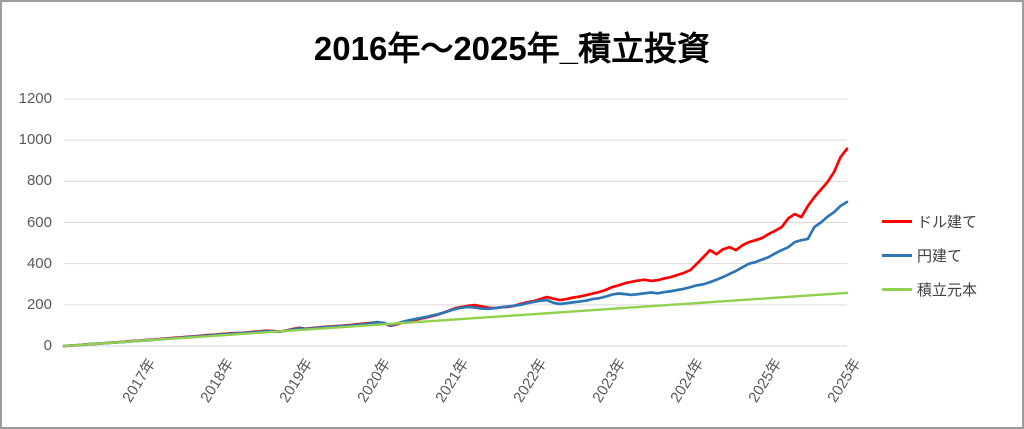 This screenshot has height=429, width=1024. I want to click on y-tick-label: 400, so click(39, 263).